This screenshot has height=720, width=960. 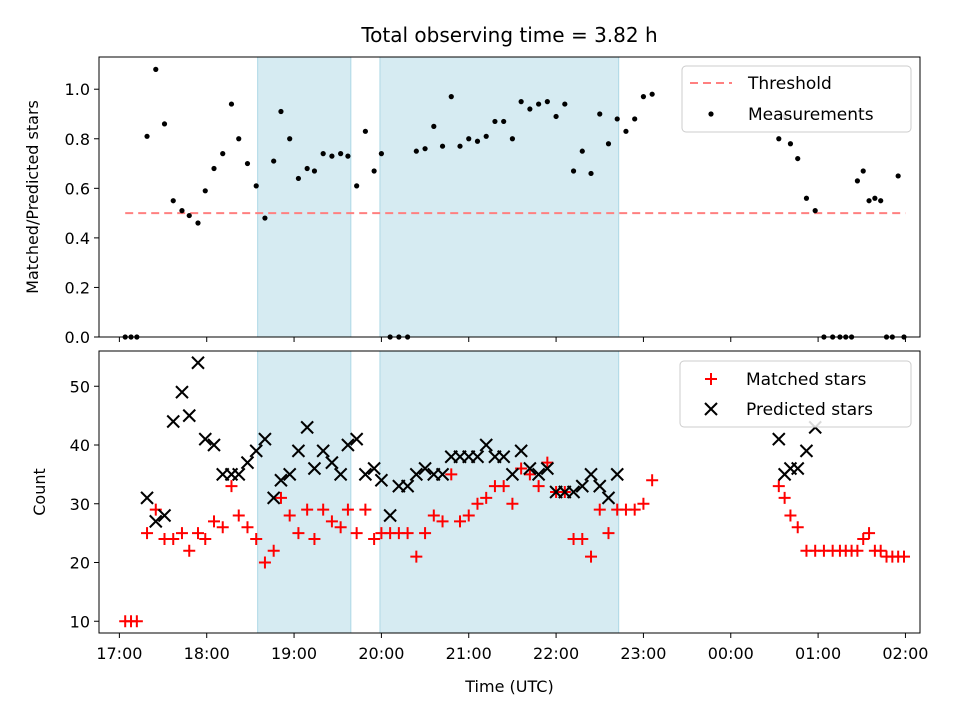 What do you see at coordinates (32, 197) in the screenshot?
I see `ratio-y-axis-label: Matched/Predicted stars` at bounding box center [32, 197].